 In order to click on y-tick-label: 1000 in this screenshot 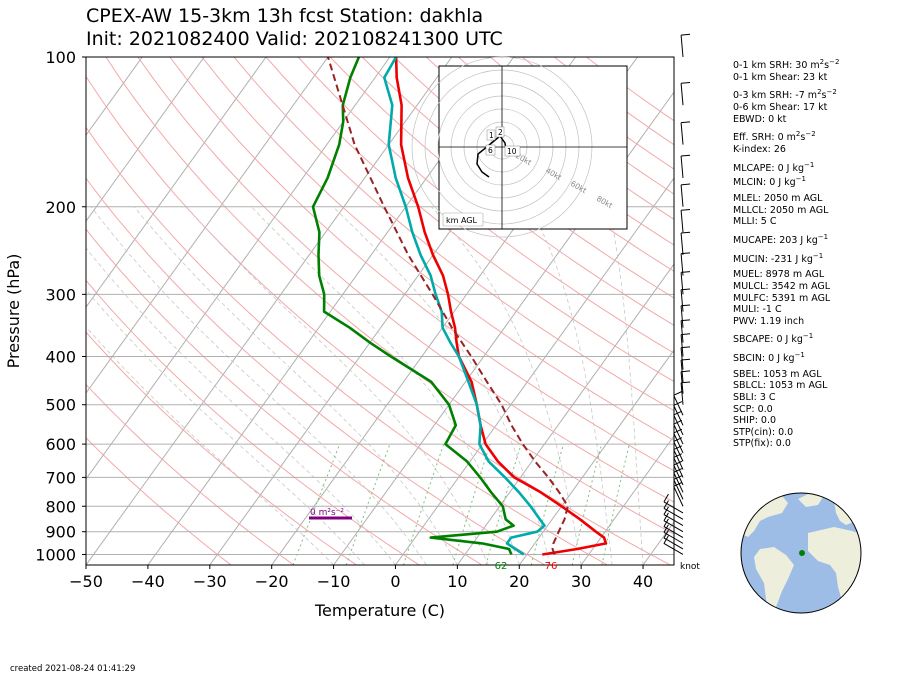, I will do `click(55, 554)`.